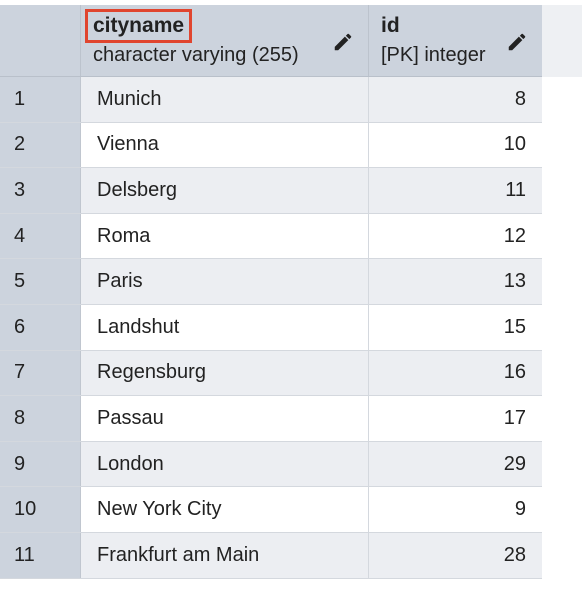 This screenshot has width=582, height=600. I want to click on table-row: 4 Roma 12, so click(271, 236).